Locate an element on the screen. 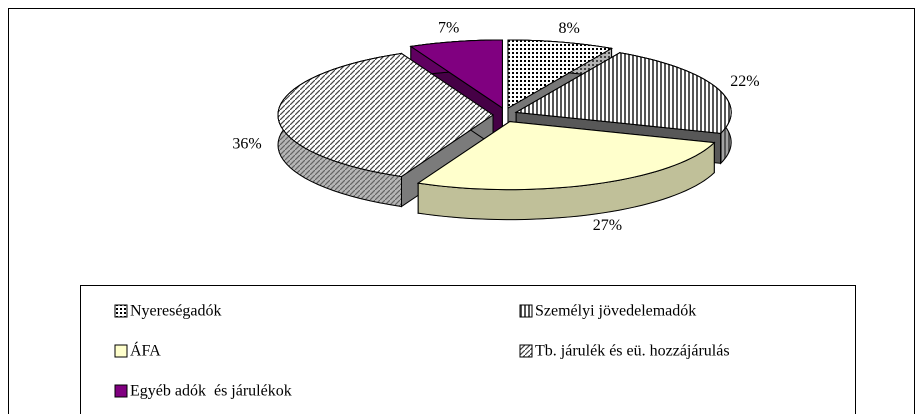 Image resolution: width=924 pixels, height=414 pixels. legend-label: Egyéb adók és járulékok is located at coordinates (211, 391).